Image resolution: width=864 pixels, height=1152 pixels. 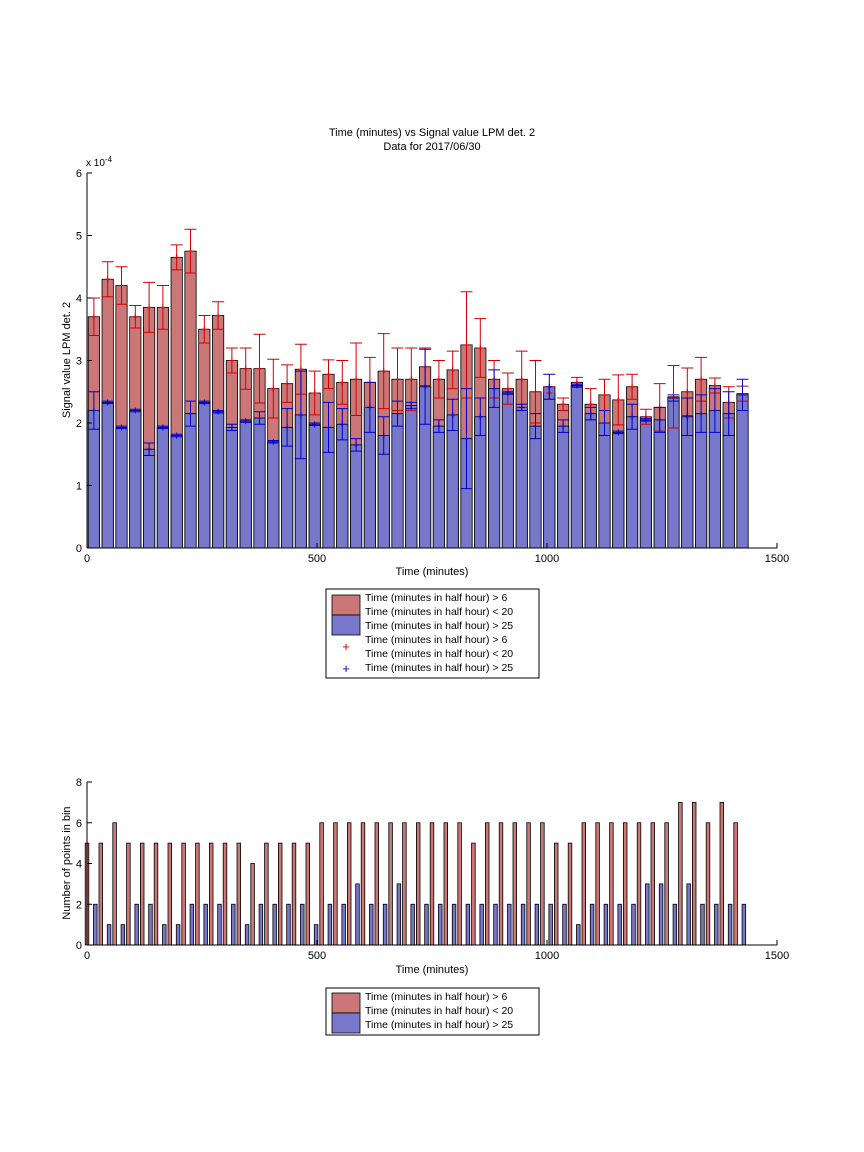 What do you see at coordinates (87, 956) in the screenshot?
I see `x-tick-label: 0` at bounding box center [87, 956].